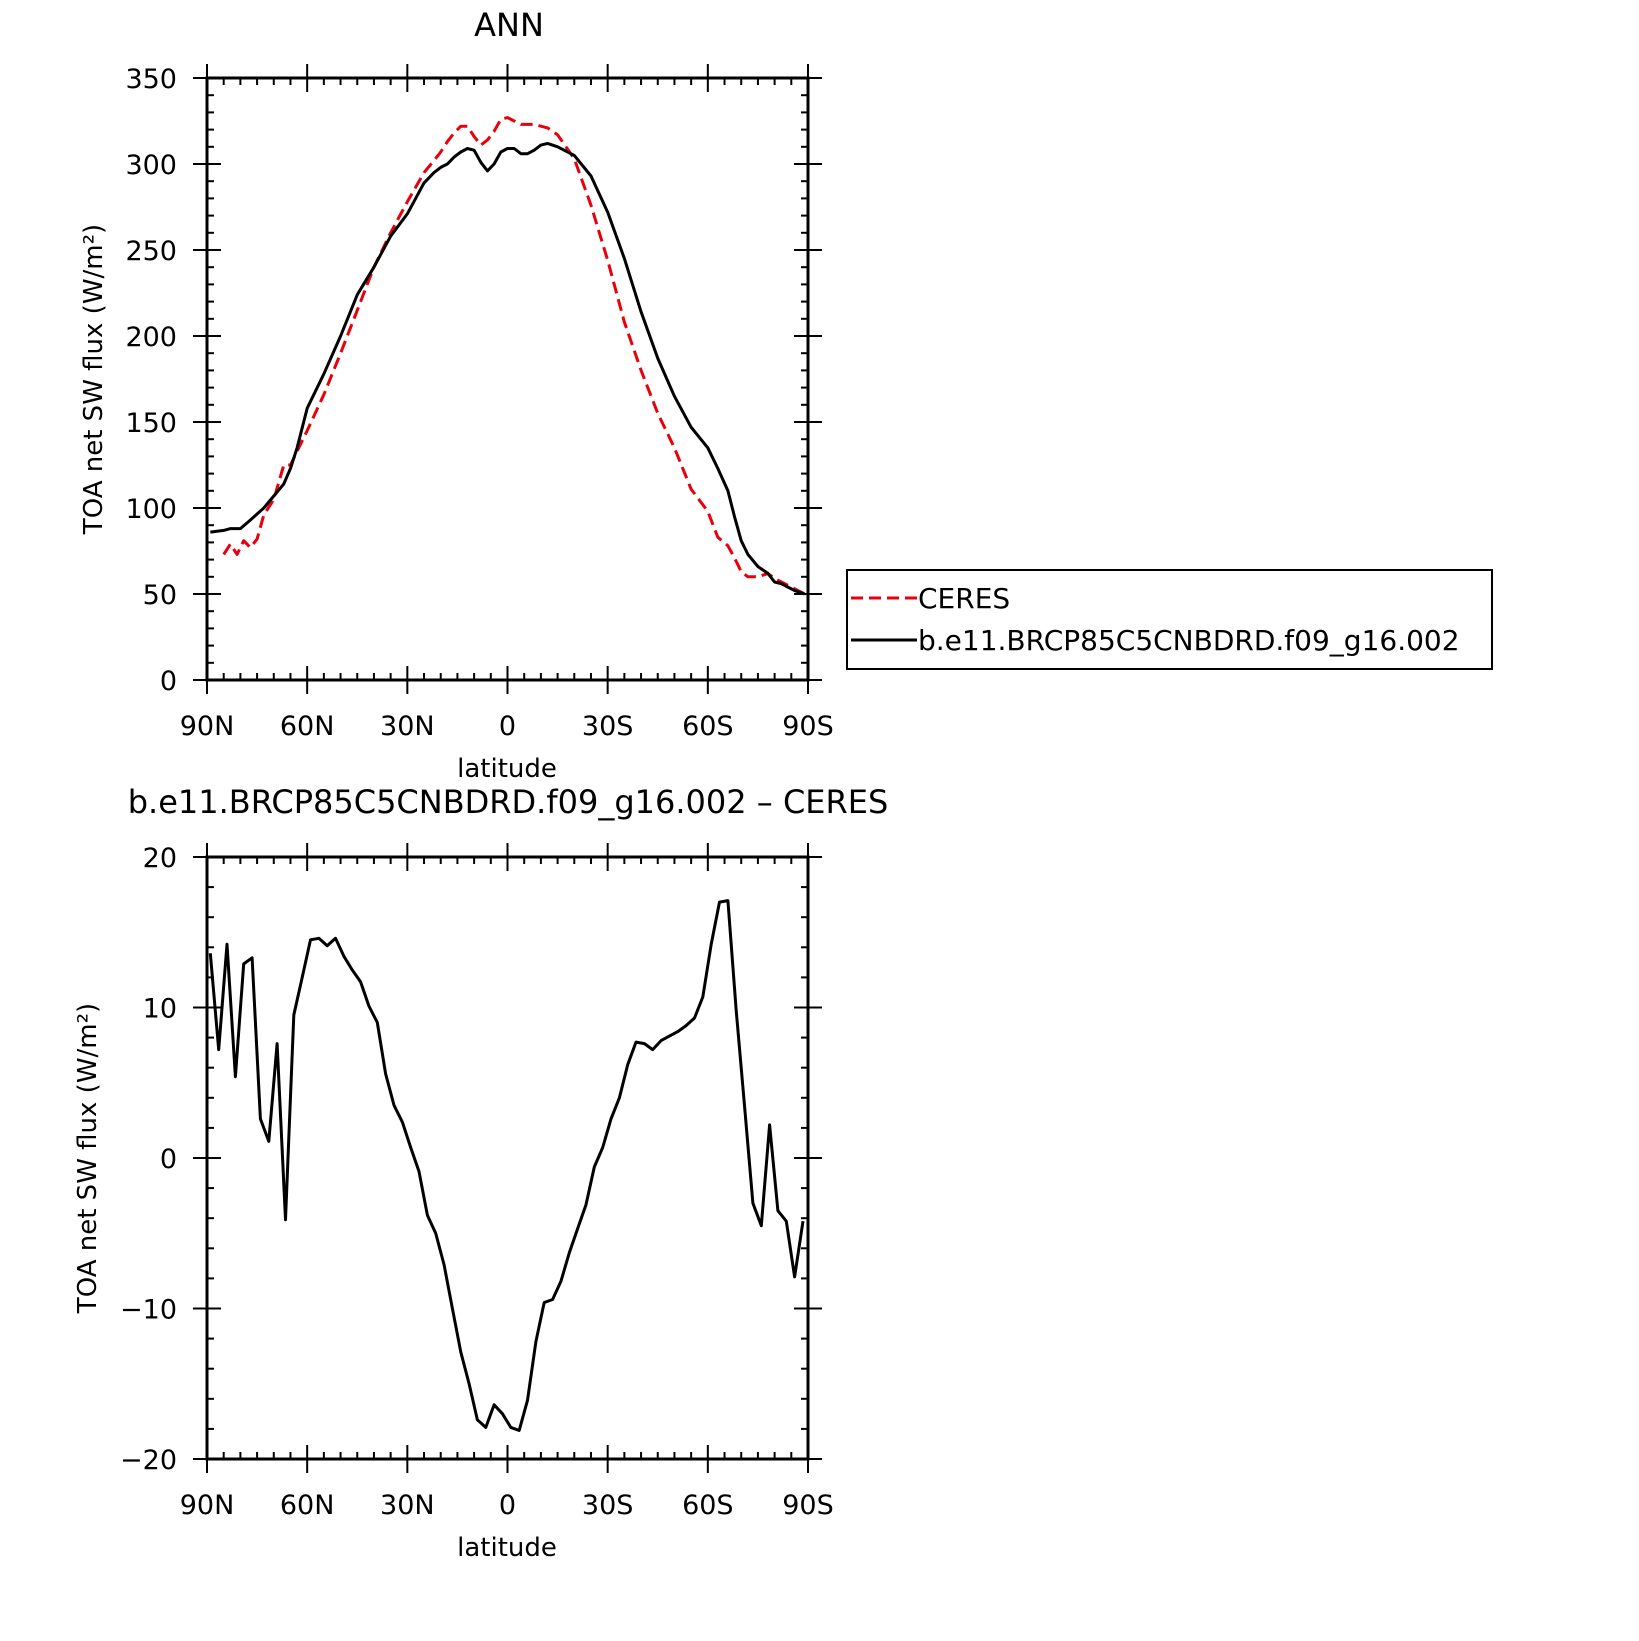  I want to click on y-tick-label: 100, so click(151, 509).